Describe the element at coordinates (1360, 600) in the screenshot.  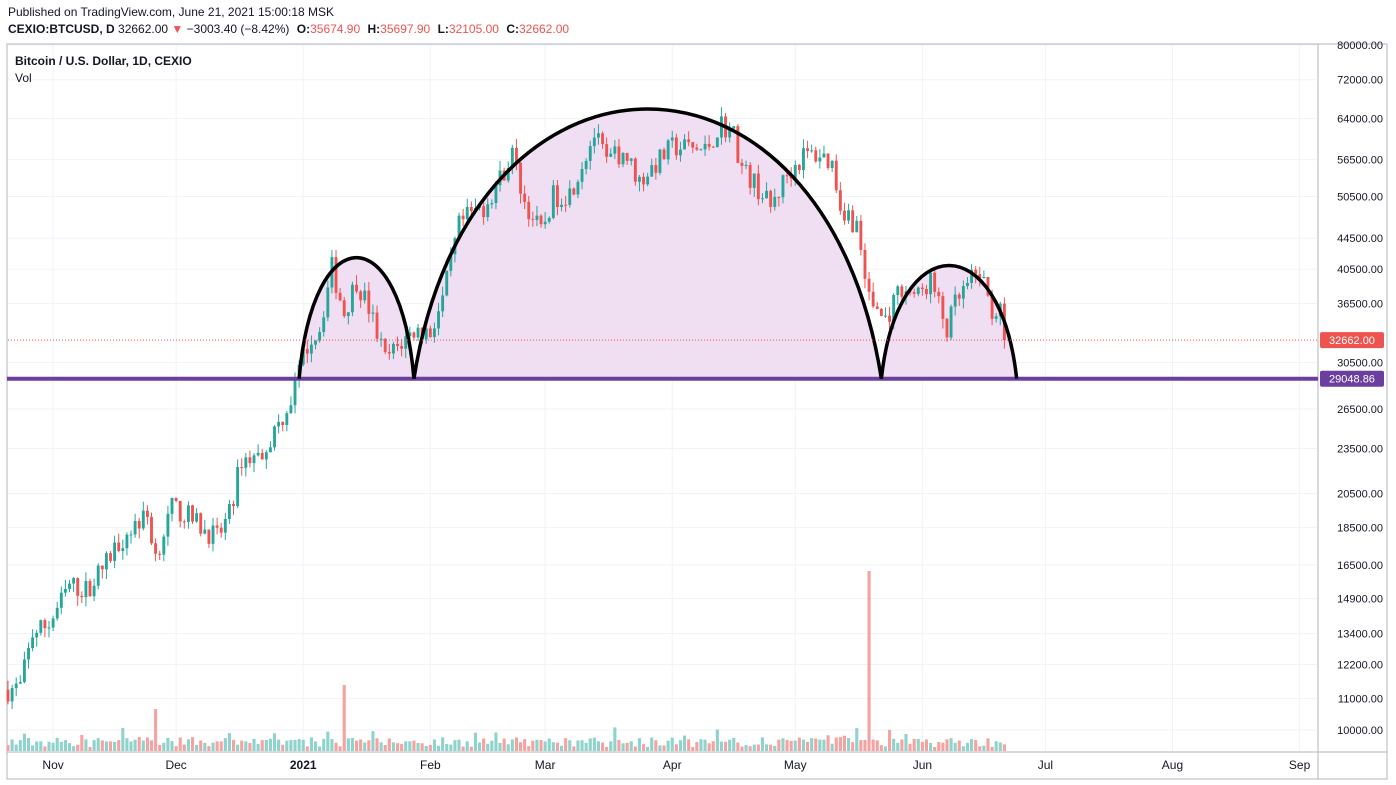
I see `y-tick-label: 14900.00` at that location.